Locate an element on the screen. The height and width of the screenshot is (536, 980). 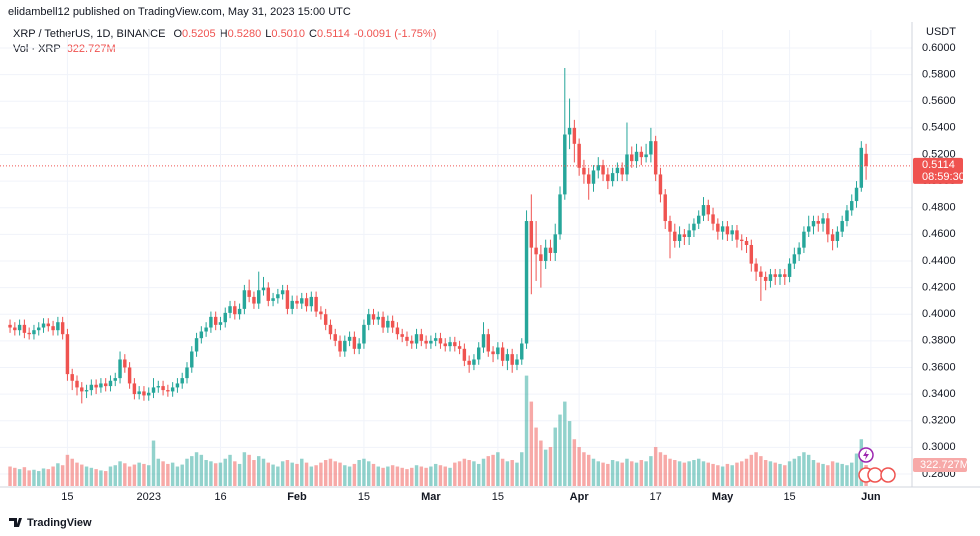
x-tick-label: Mar is located at coordinates (431, 497).